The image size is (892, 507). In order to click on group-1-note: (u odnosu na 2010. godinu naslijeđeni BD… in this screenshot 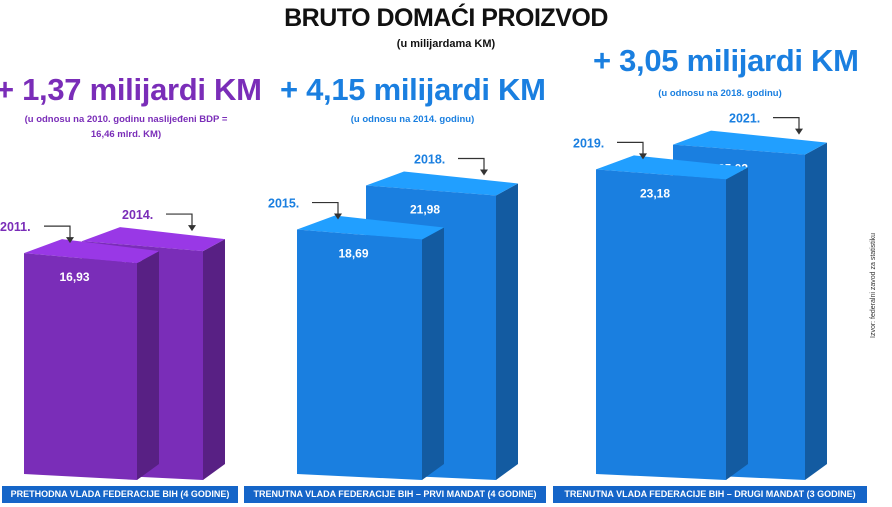, I will do `click(126, 127)`.